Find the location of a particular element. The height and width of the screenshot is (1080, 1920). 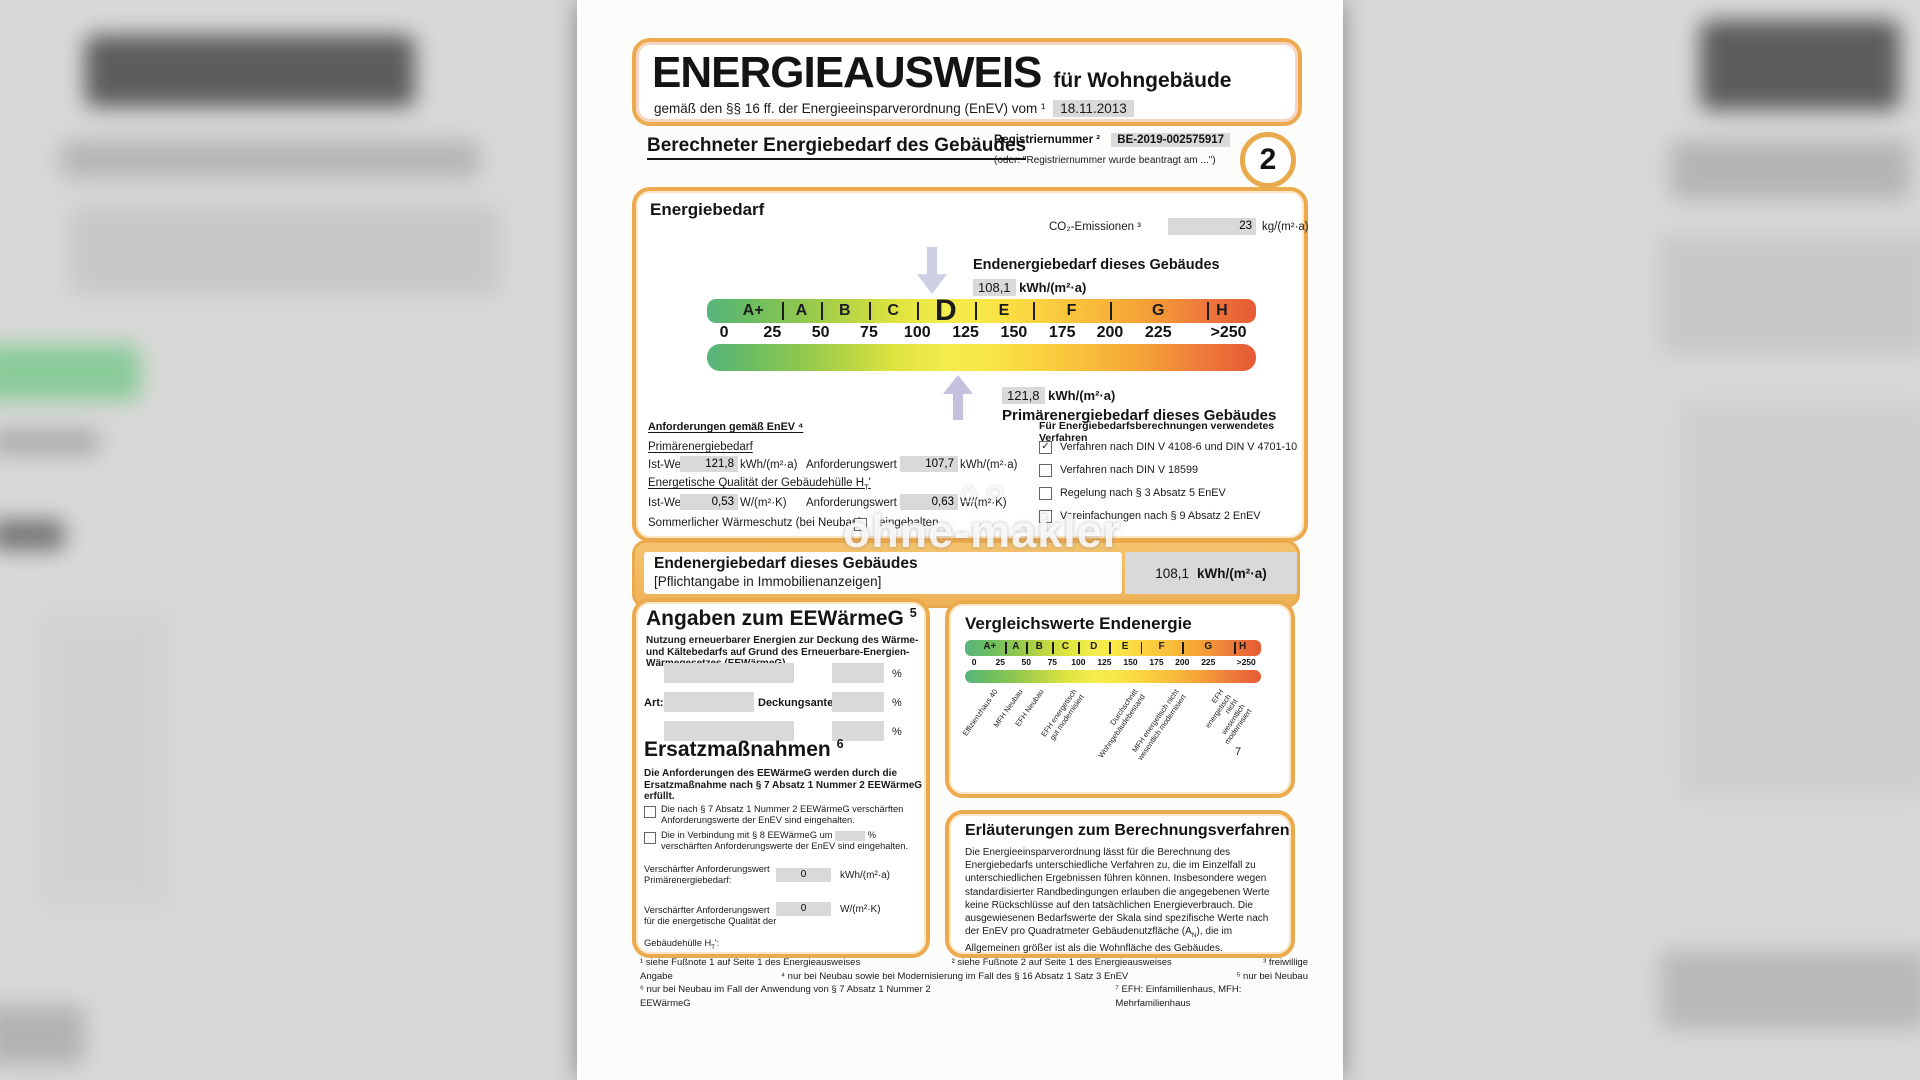

anforderungswert-value: 107,7 is located at coordinates (929, 464).